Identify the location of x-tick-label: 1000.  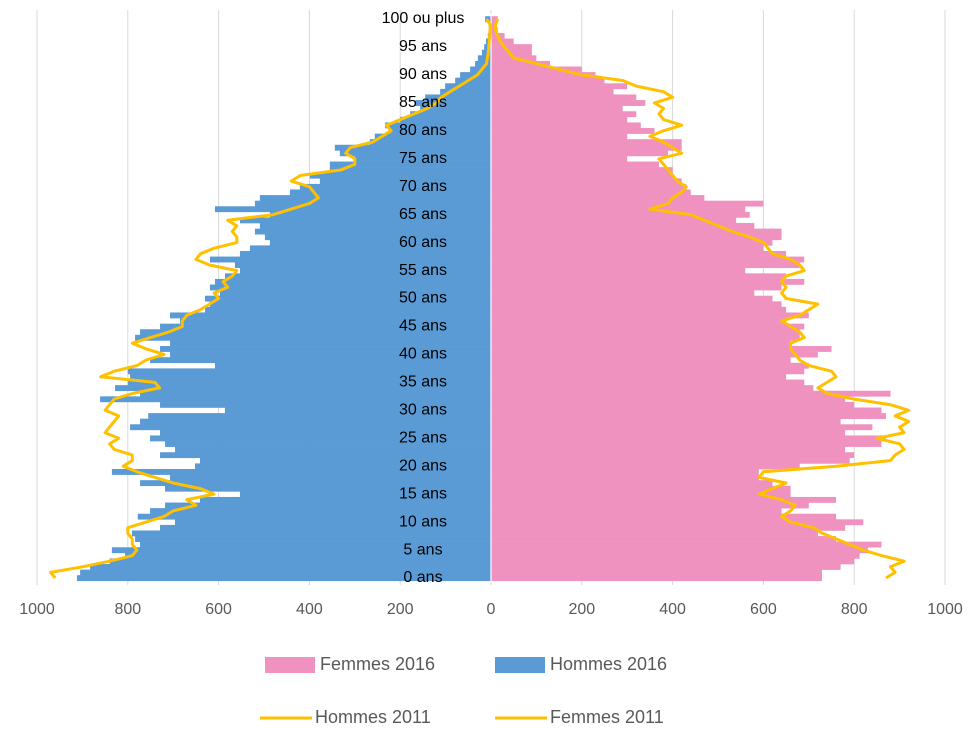
(37, 609).